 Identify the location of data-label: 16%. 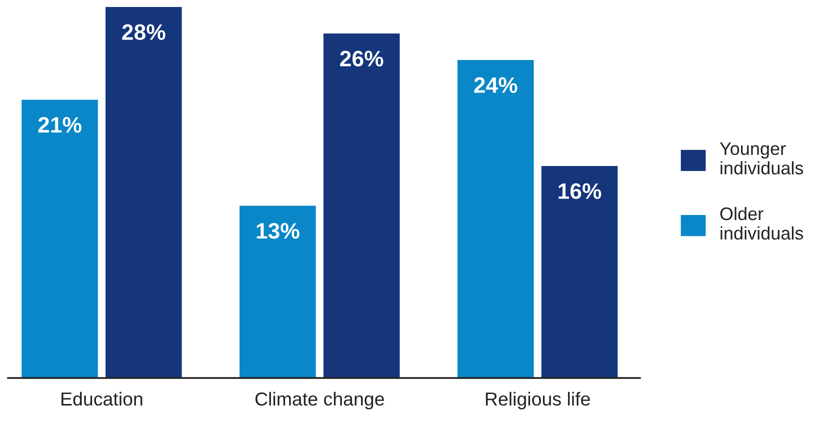
(580, 191).